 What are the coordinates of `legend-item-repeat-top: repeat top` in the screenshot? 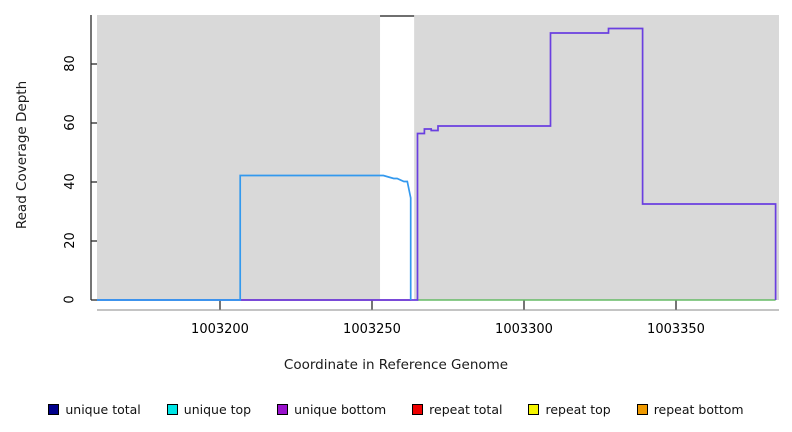 It's located at (569, 409).